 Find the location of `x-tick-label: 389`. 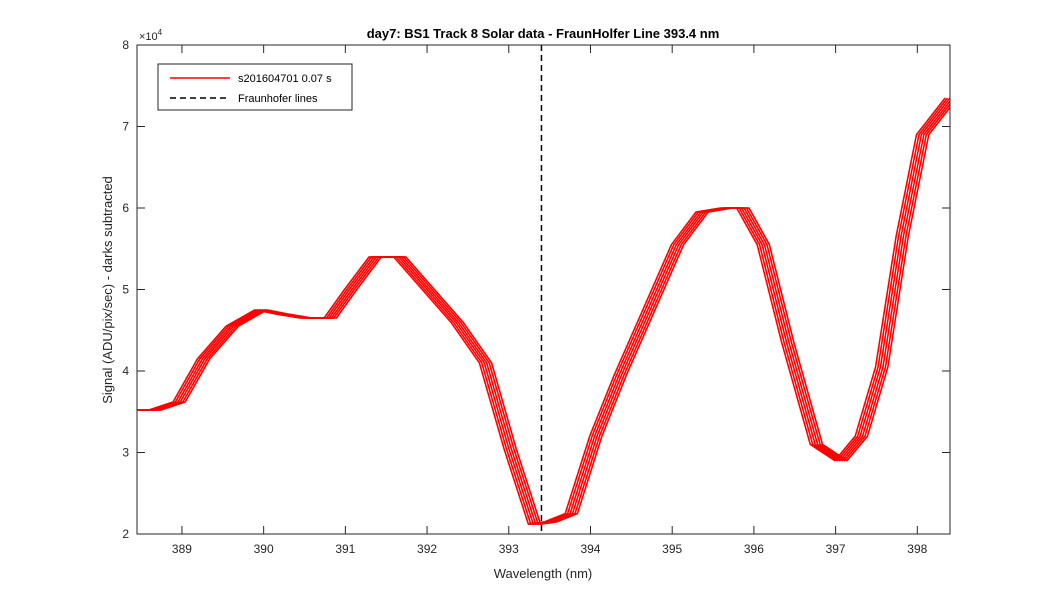

x-tick-label: 389 is located at coordinates (182, 549).